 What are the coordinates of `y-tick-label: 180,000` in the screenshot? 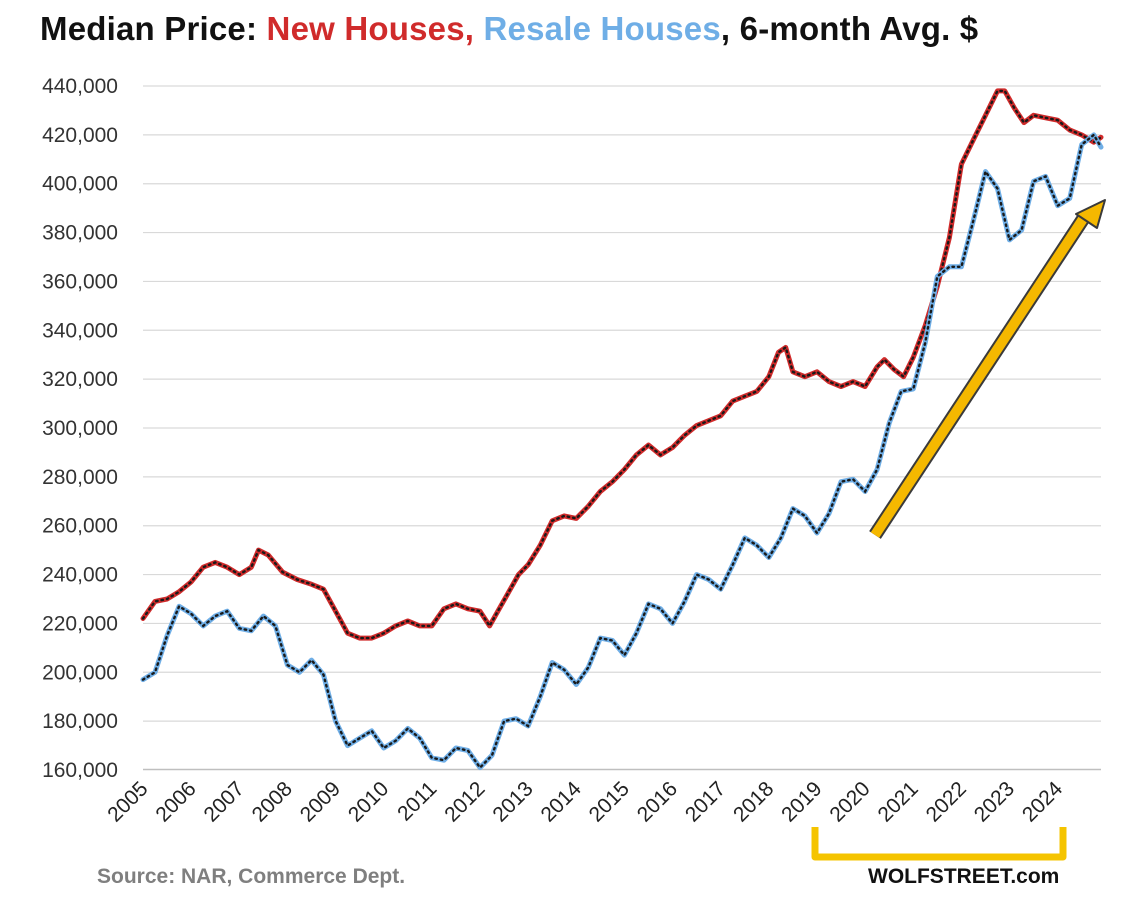 It's located at (80, 721).